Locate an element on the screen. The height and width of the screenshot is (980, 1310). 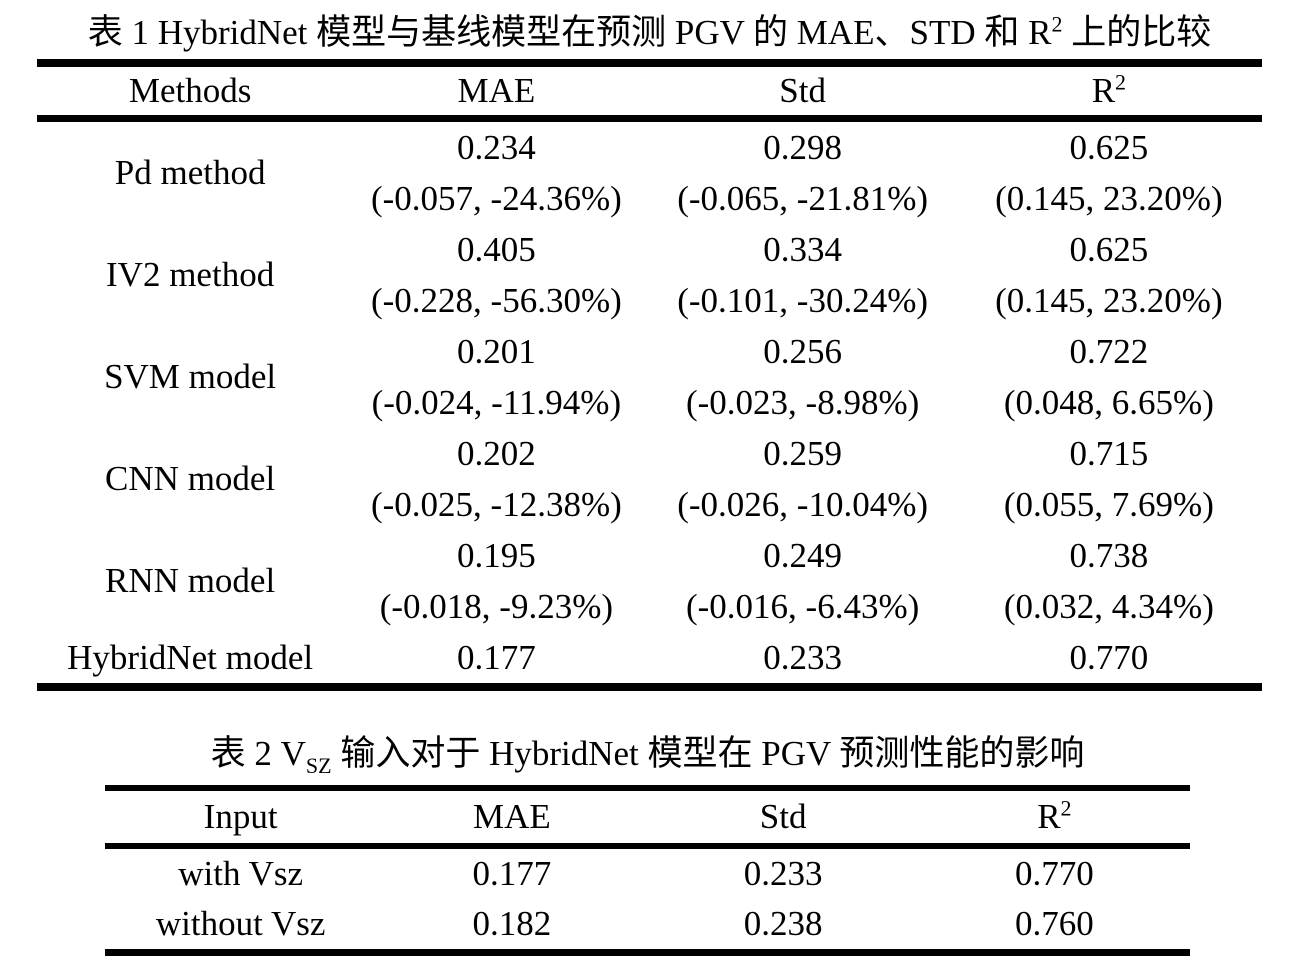
method-name: HybridNet model is located at coordinates (190, 657).